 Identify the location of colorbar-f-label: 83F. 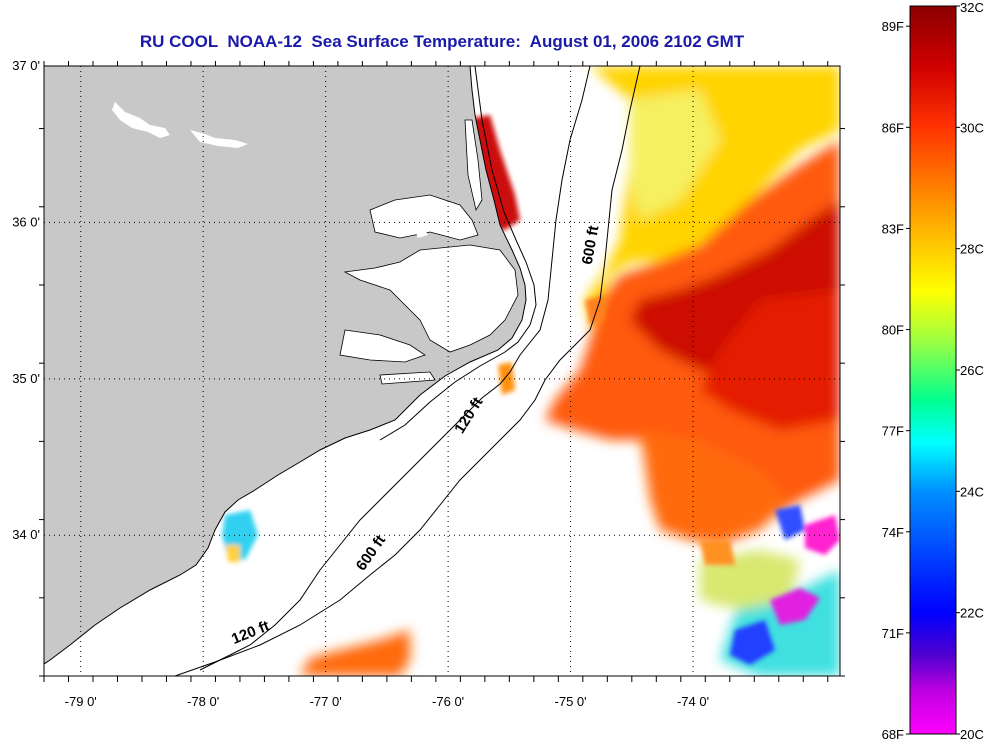
(893, 228).